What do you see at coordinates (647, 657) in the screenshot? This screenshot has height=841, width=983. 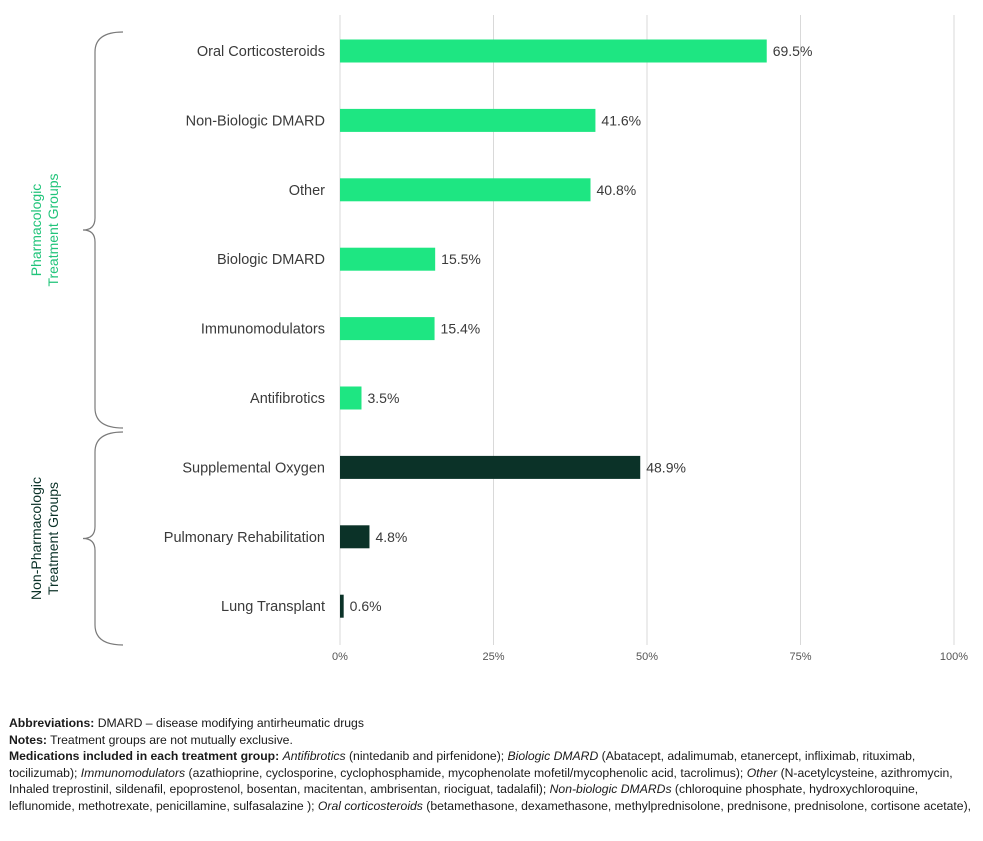 I see `x-tick-label: 50%` at bounding box center [647, 657].